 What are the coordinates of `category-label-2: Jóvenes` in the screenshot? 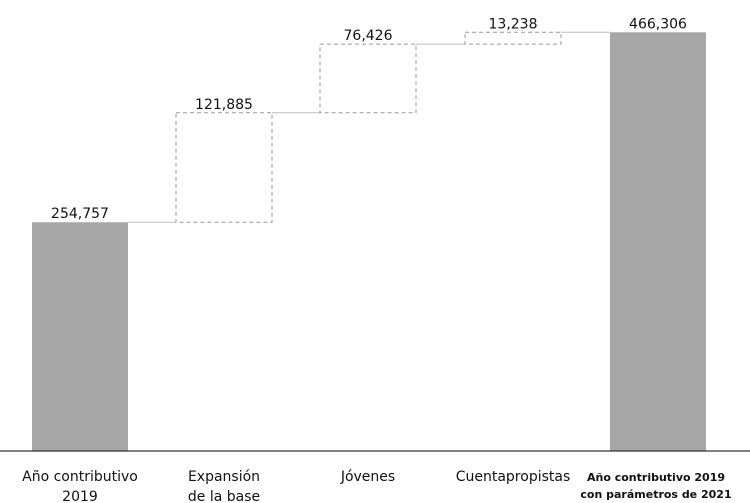 It's located at (367, 477).